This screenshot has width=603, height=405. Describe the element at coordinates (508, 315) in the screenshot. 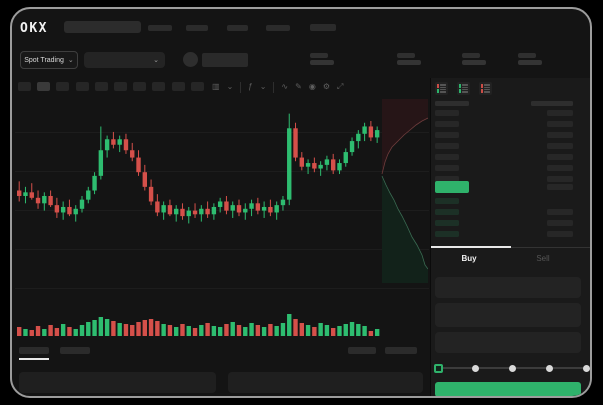

I see `amount-input` at that location.